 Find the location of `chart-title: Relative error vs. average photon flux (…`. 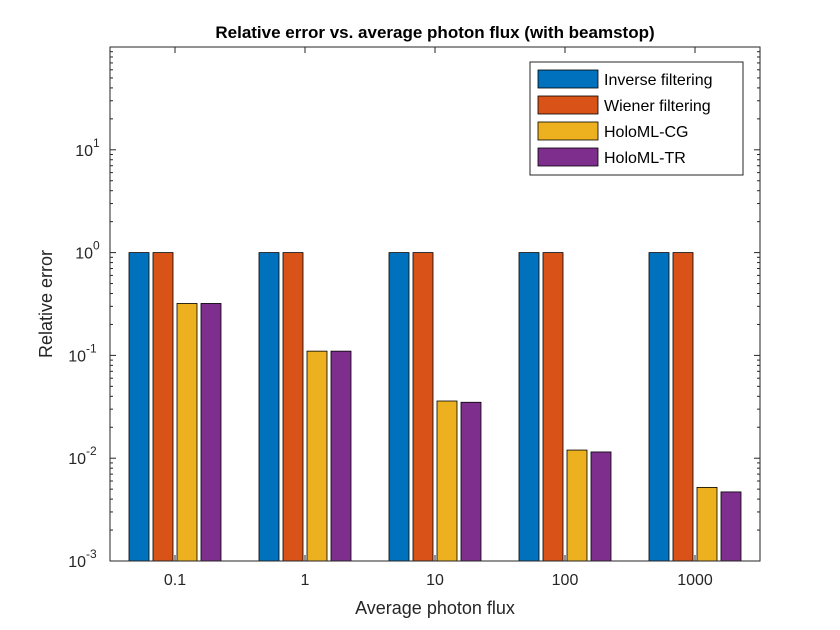

chart-title: Relative error vs. average photon flux (… is located at coordinates (434, 32).